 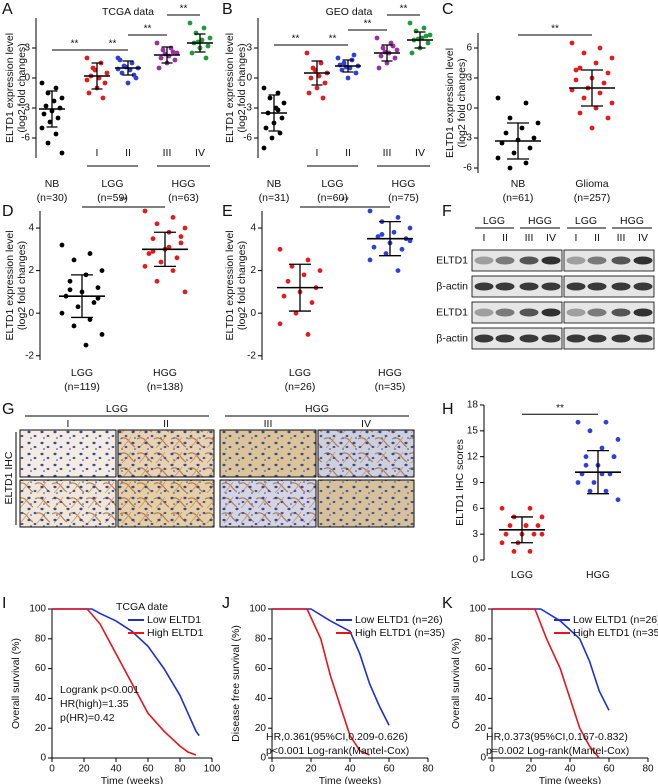 I want to click on y-axis-label: ELTD1 expression level, so click(x=230, y=285).